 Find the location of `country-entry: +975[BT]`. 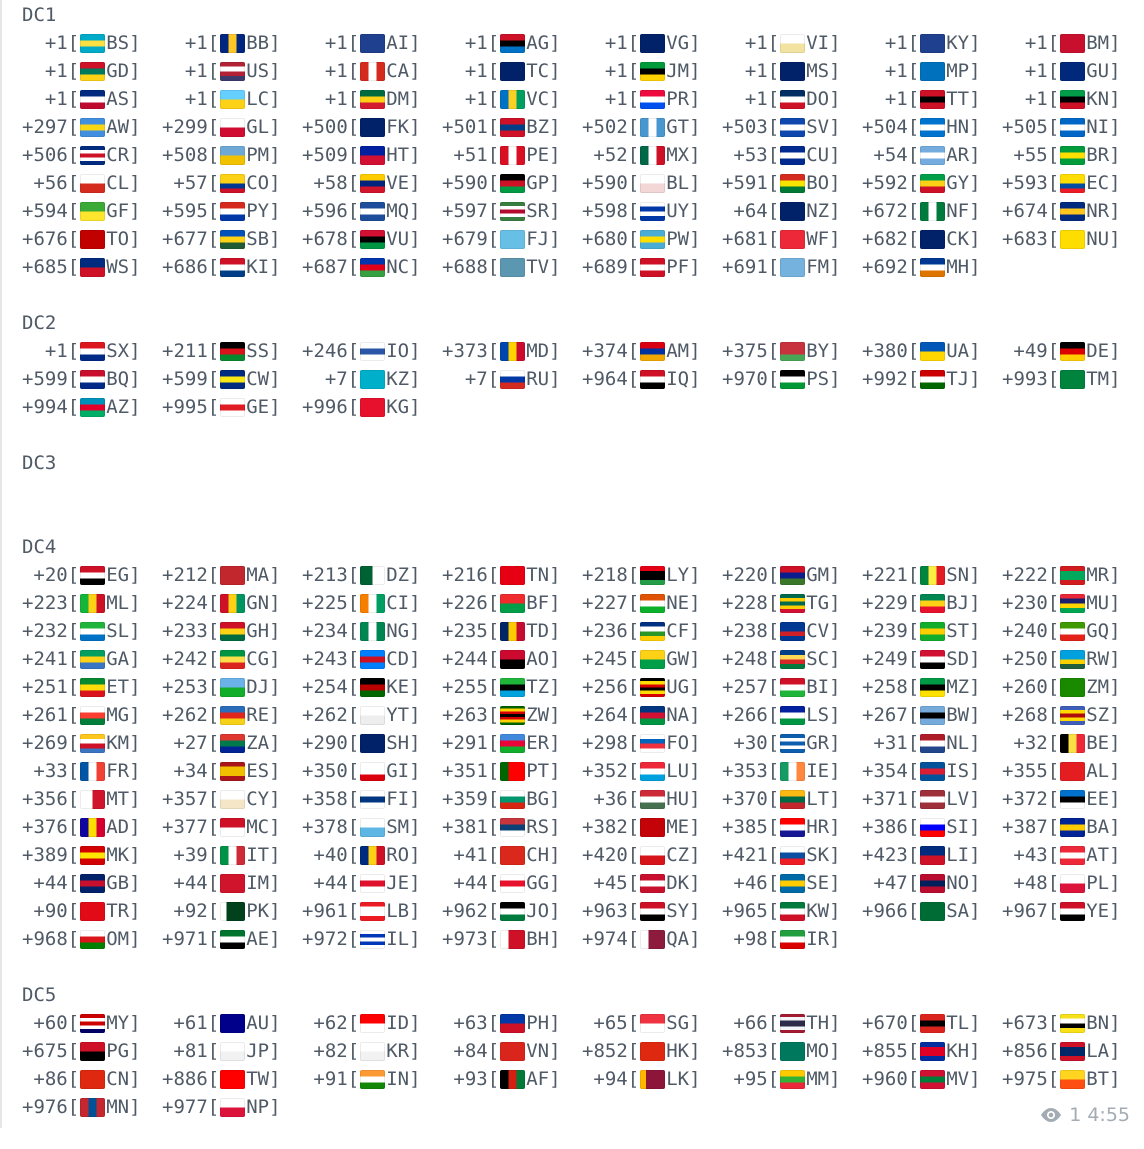

country-entry: +975[BT] is located at coordinates (1072, 1079).